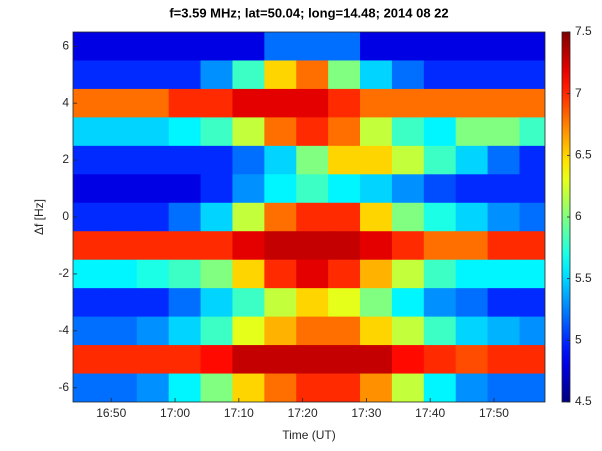 This screenshot has width=602, height=451. Describe the element at coordinates (583, 278) in the screenshot. I see `colorbar-tick-label: 5.5` at that location.